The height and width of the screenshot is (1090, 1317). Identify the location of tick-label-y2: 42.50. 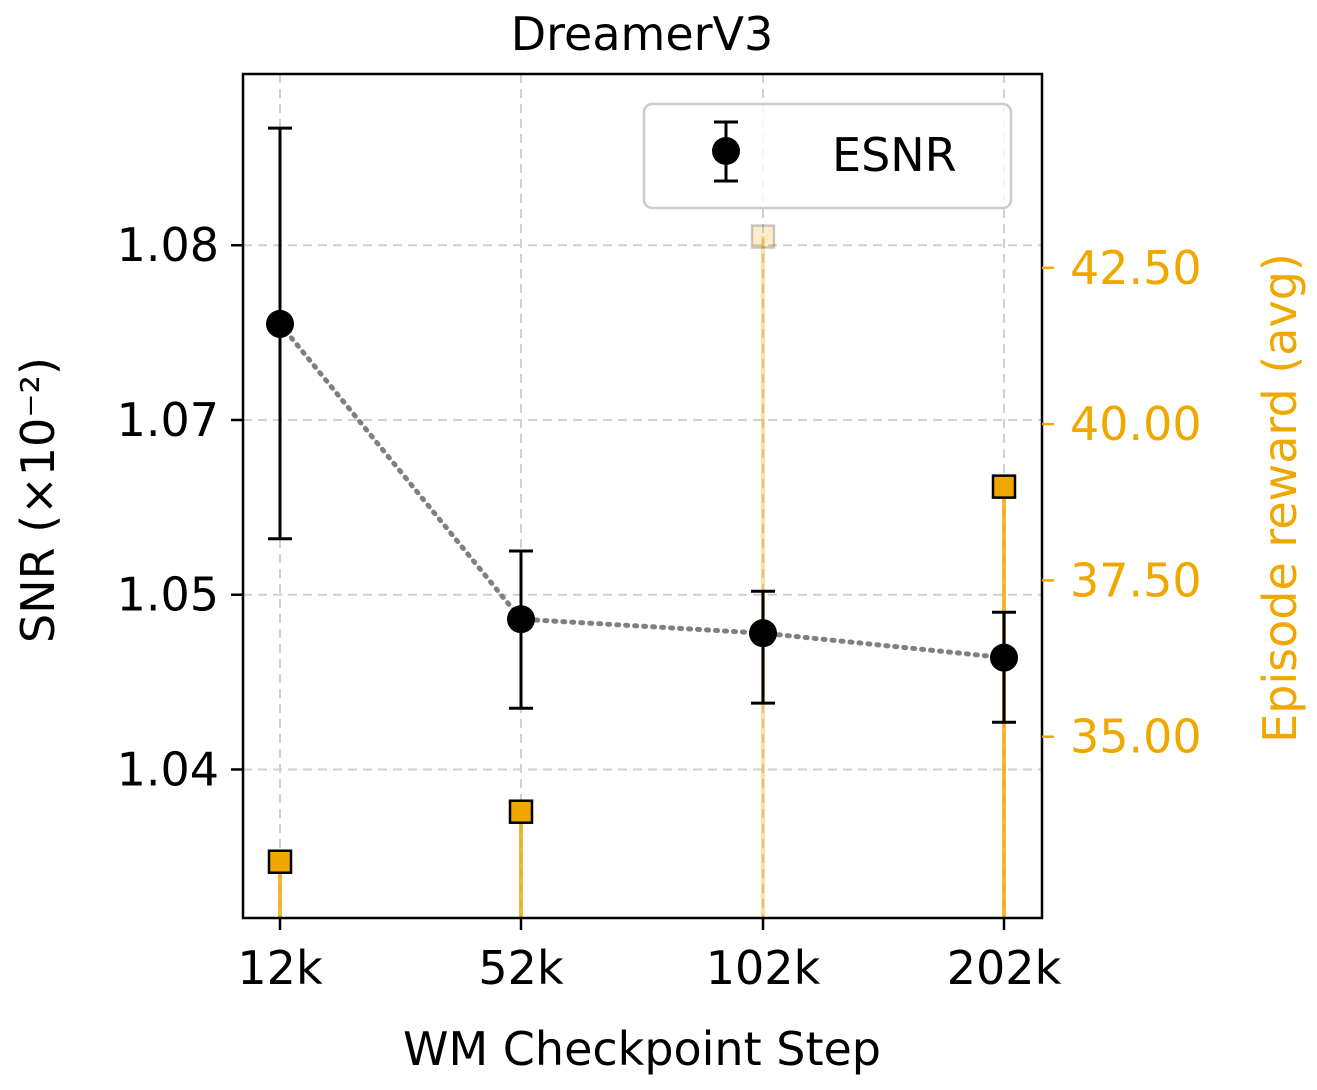
(1136, 268).